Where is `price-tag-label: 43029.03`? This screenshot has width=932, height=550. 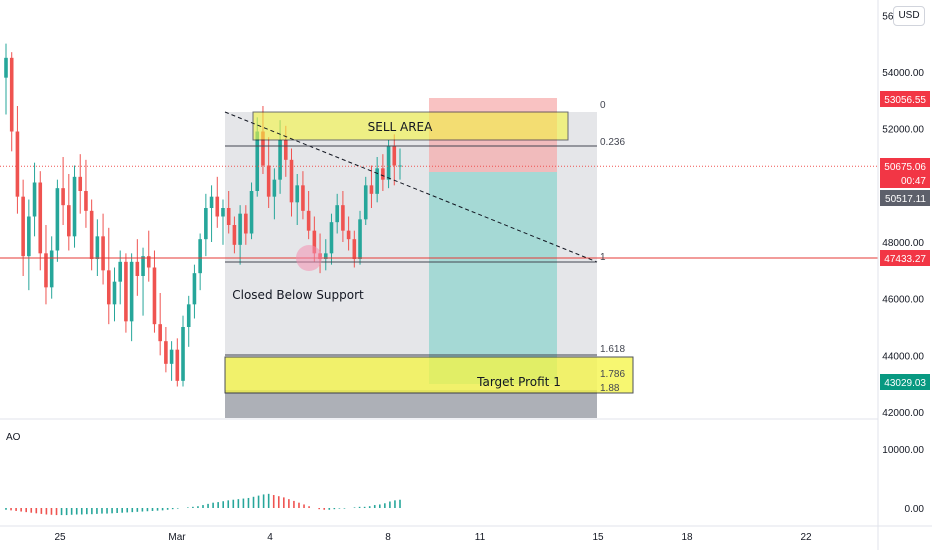 price-tag-label: 43029.03 is located at coordinates (905, 383).